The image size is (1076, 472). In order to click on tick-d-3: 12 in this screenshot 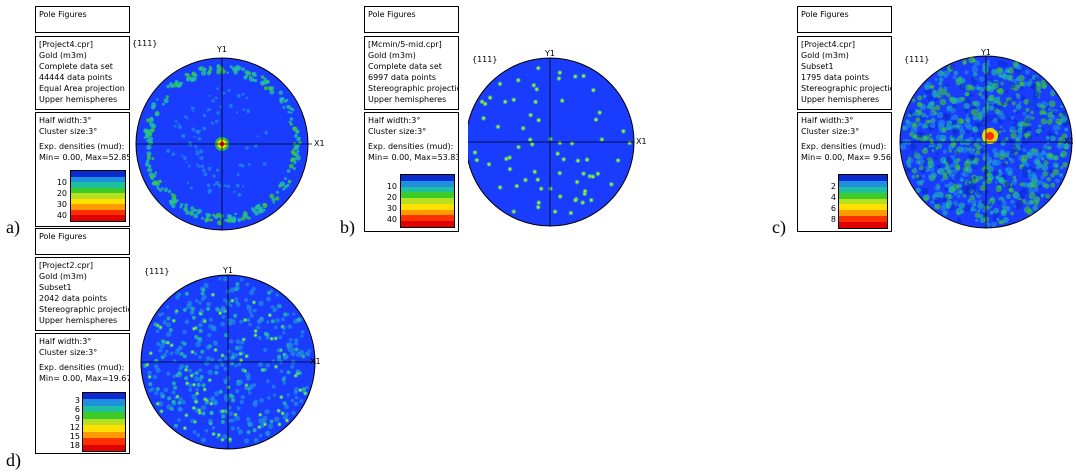, I will do `click(74, 427)`.